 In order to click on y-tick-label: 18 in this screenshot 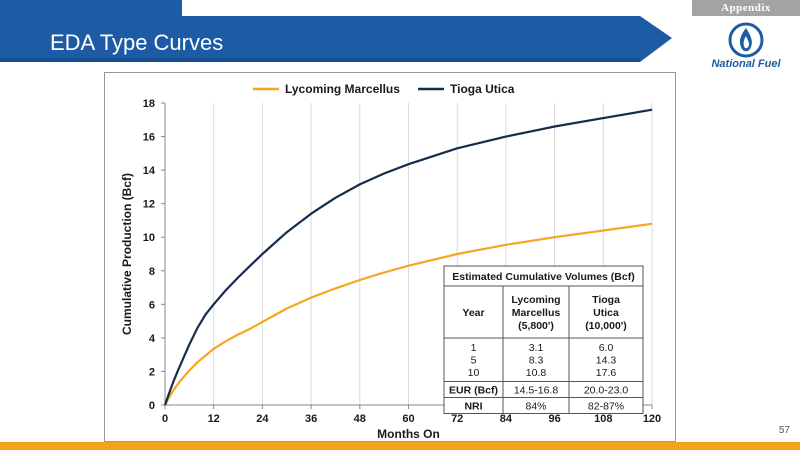, I will do `click(149, 104)`.